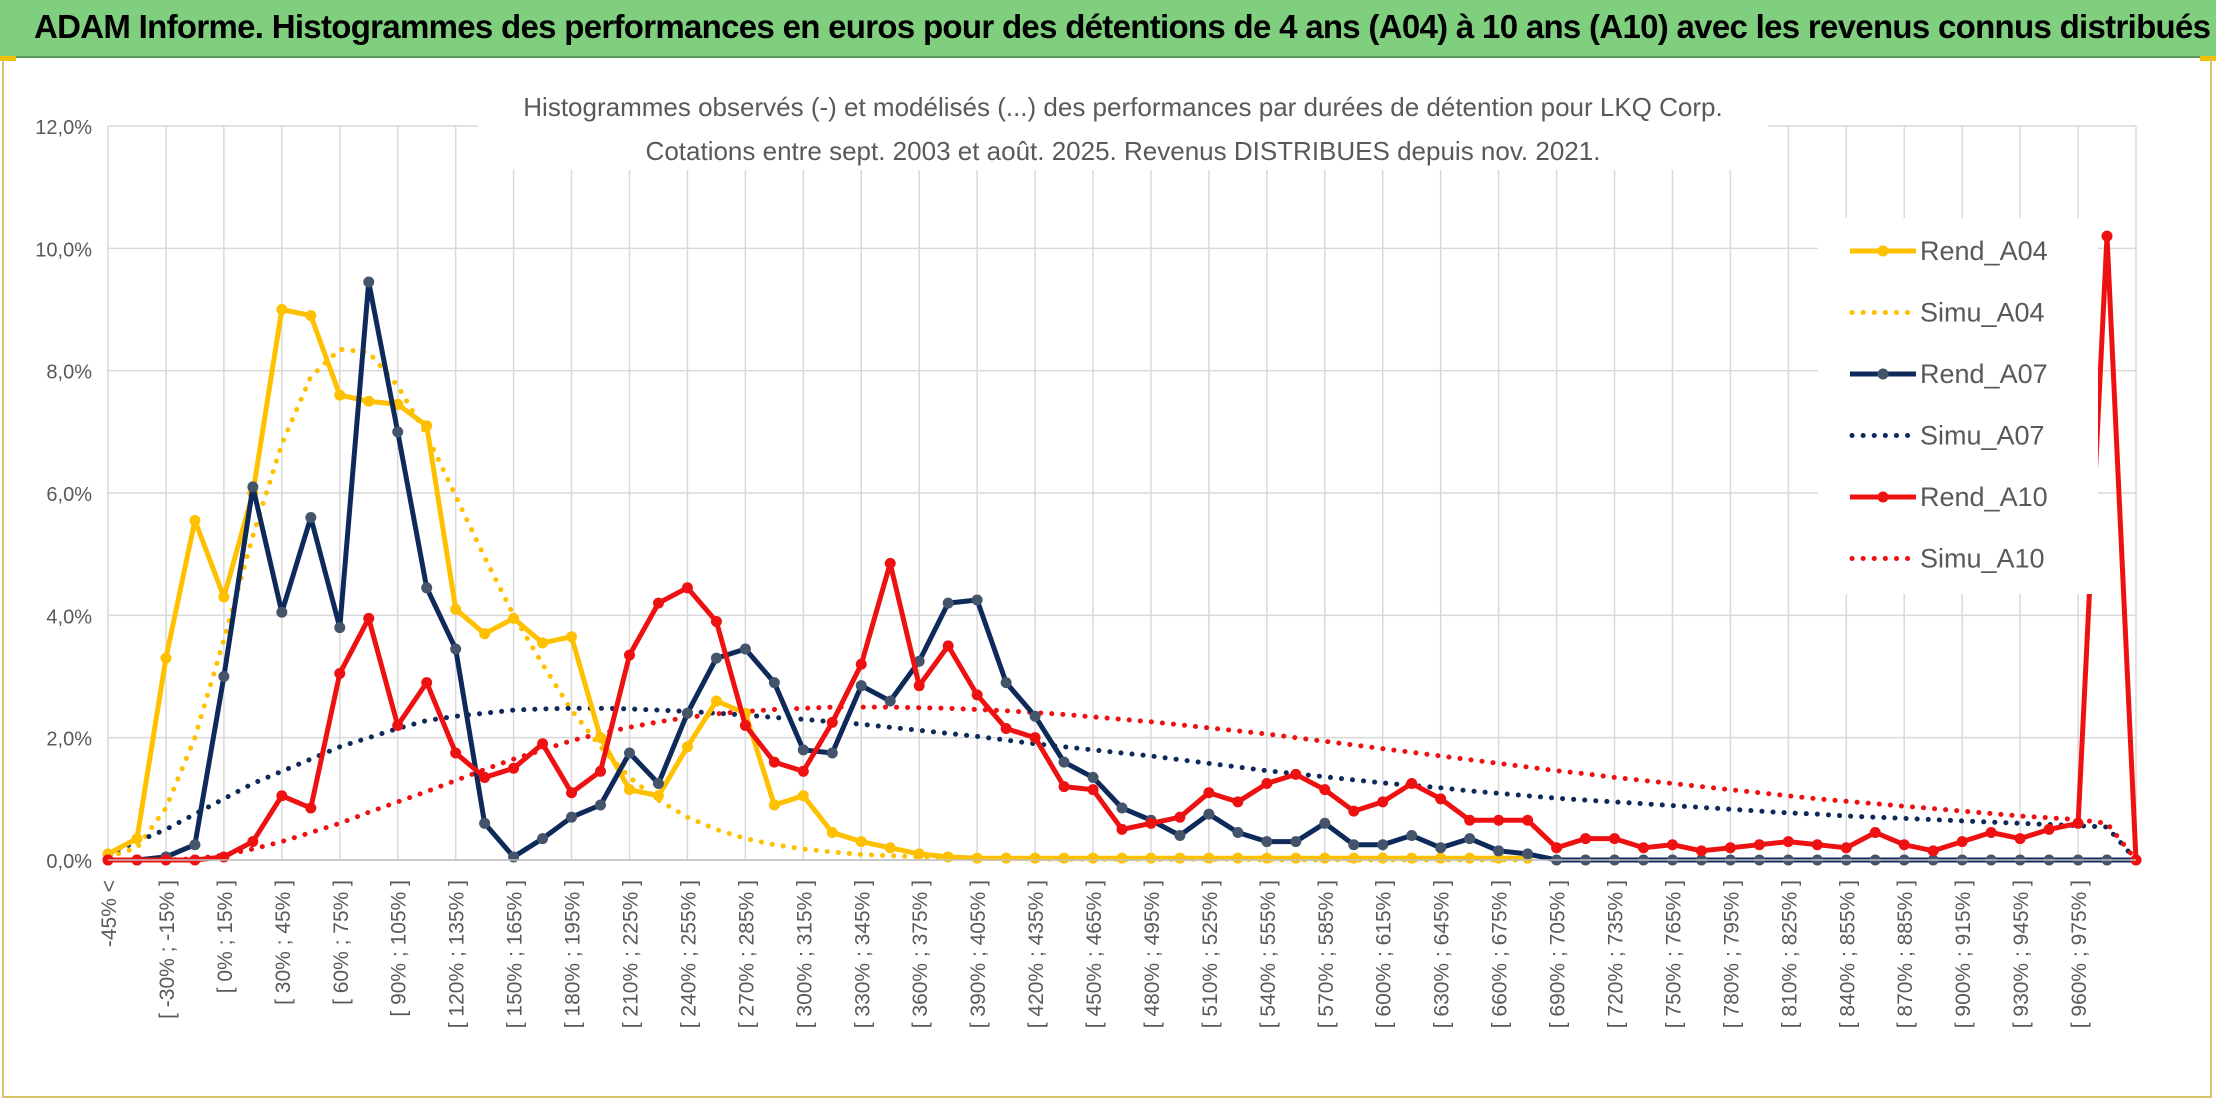  Describe the element at coordinates (1500, 954) in the screenshot. I see `x-tick-label: [ 660% ; 675% ]` at that location.